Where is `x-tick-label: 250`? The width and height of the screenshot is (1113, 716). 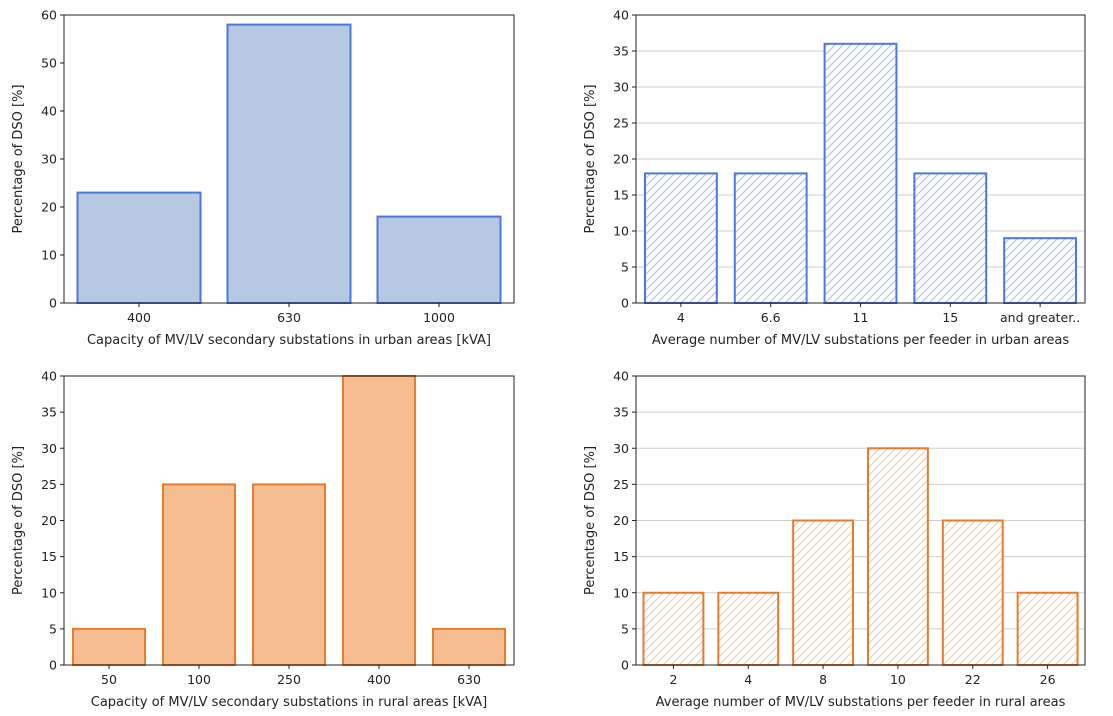 x-tick-label: 250 is located at coordinates (289, 679).